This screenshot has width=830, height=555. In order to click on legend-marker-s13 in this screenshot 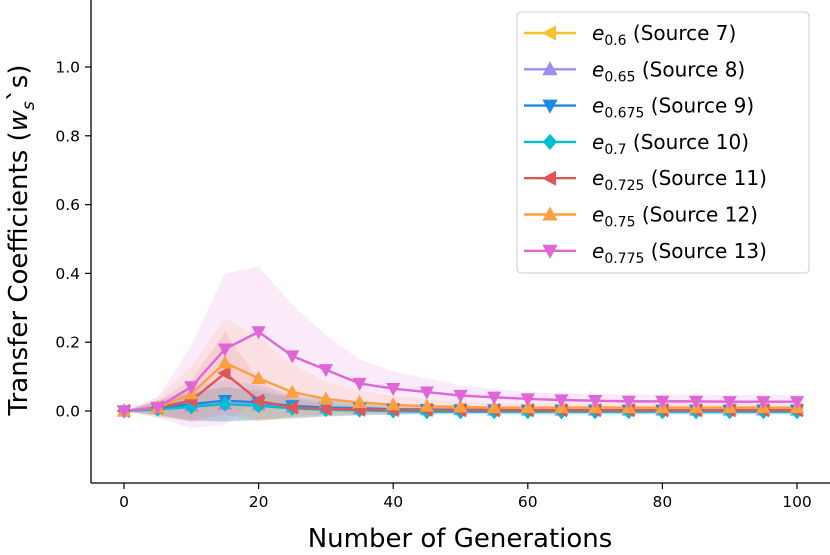, I will do `click(550, 251)`.